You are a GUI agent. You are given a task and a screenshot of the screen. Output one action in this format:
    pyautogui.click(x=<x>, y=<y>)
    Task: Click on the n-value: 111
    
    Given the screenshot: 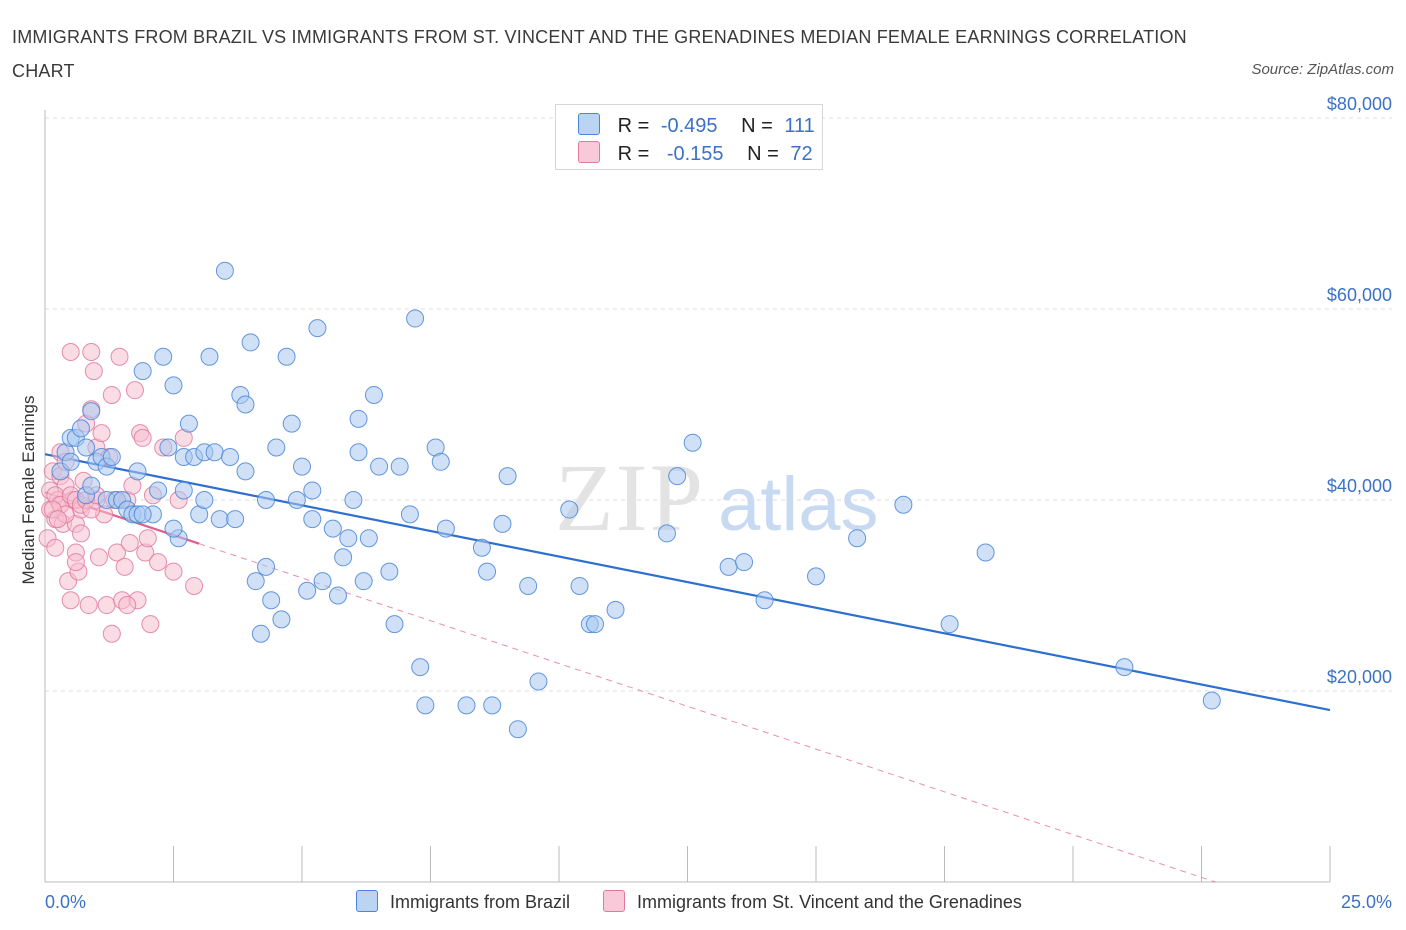 What is the action you would take?
    pyautogui.click(x=799, y=126)
    